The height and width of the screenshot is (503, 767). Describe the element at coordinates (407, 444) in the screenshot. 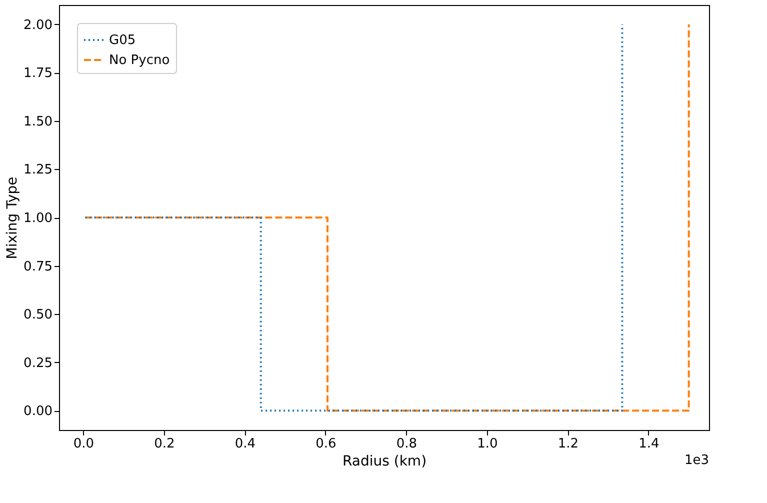

I see `x-tick-label: 0.8` at that location.